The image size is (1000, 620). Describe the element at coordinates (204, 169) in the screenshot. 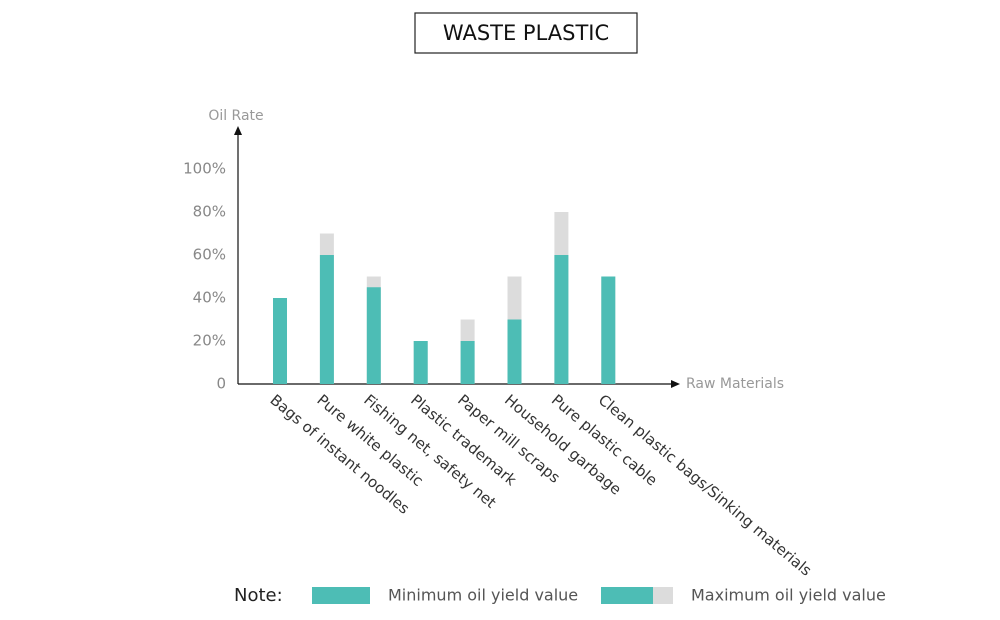

I see `y-tick-label: 100%` at that location.